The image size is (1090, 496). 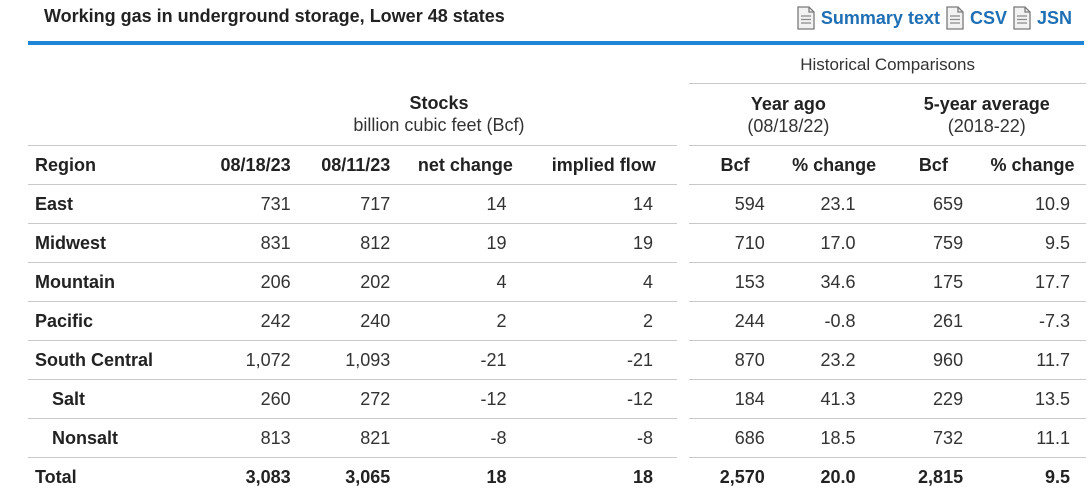 What do you see at coordinates (934, 477) in the screenshot?
I see `five-year-bcf-cell: 2,815` at bounding box center [934, 477].